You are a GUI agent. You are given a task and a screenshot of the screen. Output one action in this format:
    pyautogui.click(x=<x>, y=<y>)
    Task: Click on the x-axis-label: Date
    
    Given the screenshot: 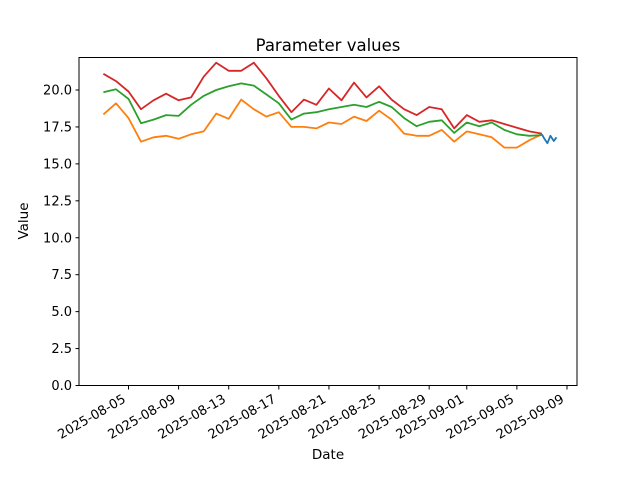 What is the action you would take?
    pyautogui.click(x=328, y=455)
    